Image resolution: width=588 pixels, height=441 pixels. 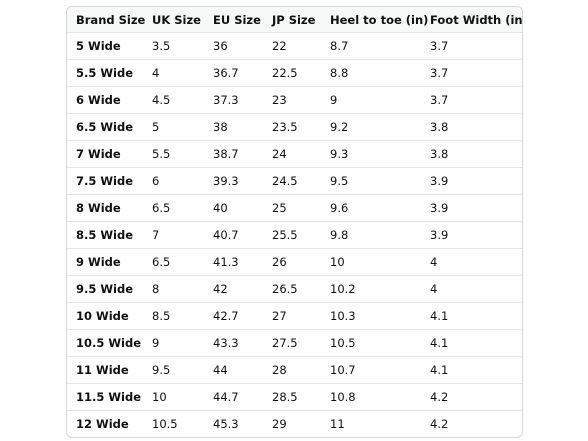 I want to click on table-cell: 28, so click(x=292, y=370).